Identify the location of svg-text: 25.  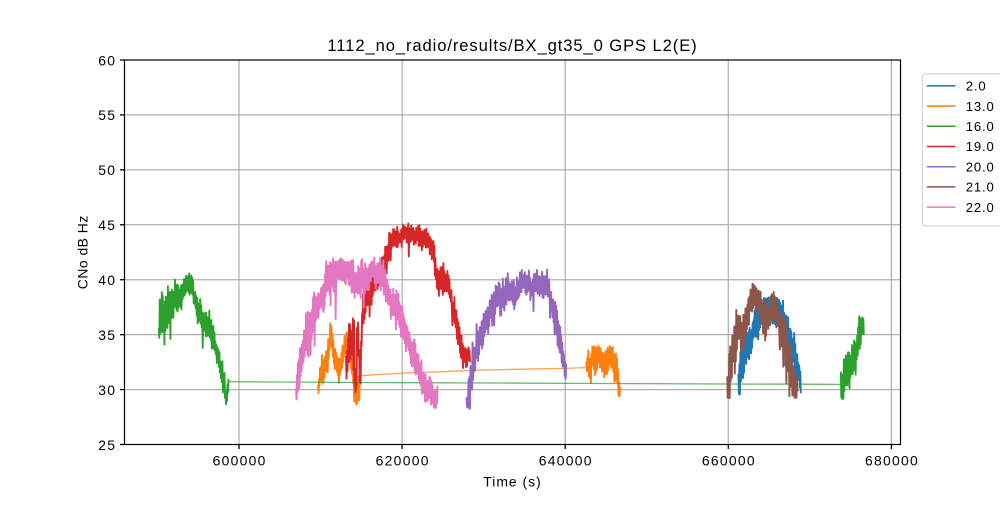
(107, 445).